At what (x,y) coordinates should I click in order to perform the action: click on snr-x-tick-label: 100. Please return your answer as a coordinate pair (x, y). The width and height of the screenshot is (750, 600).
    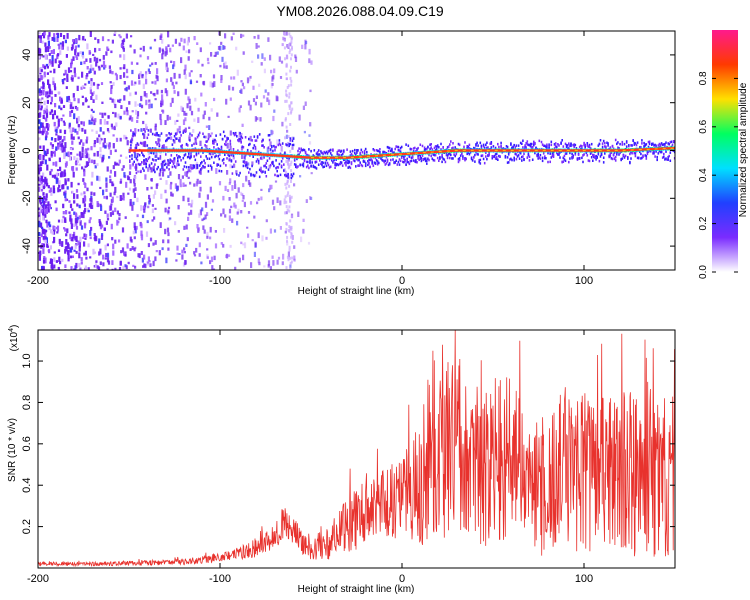
    Looking at the image, I should click on (584, 579).